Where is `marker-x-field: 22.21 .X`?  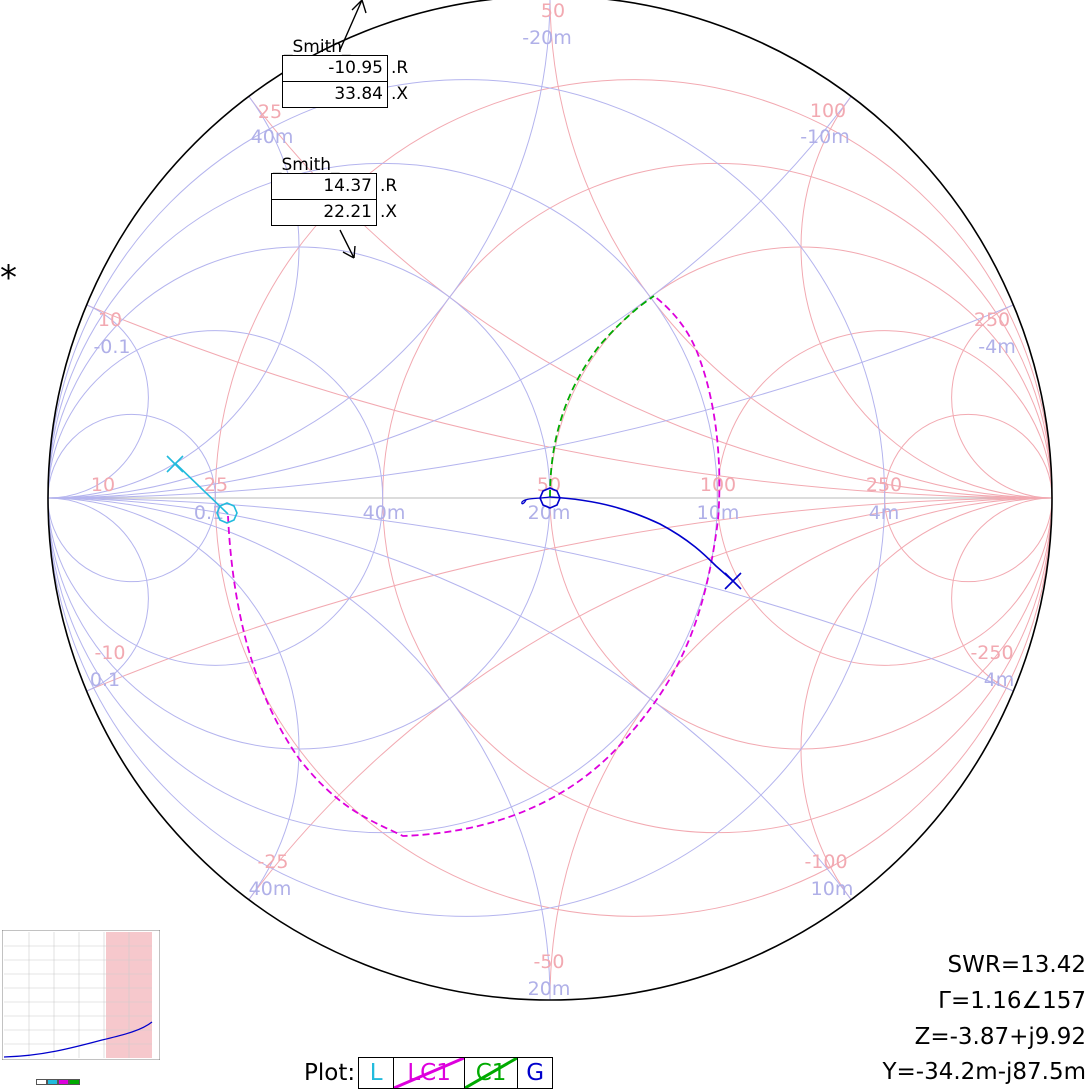
marker-x-field: 22.21 .X is located at coordinates (334, 212).